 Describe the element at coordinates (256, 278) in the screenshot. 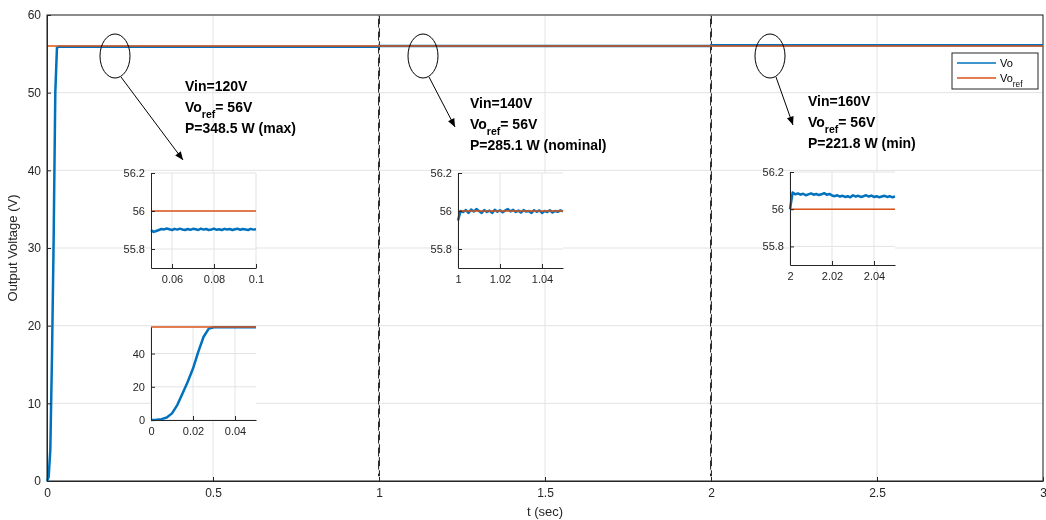

I see `x-tick-label: 0.1` at that location.